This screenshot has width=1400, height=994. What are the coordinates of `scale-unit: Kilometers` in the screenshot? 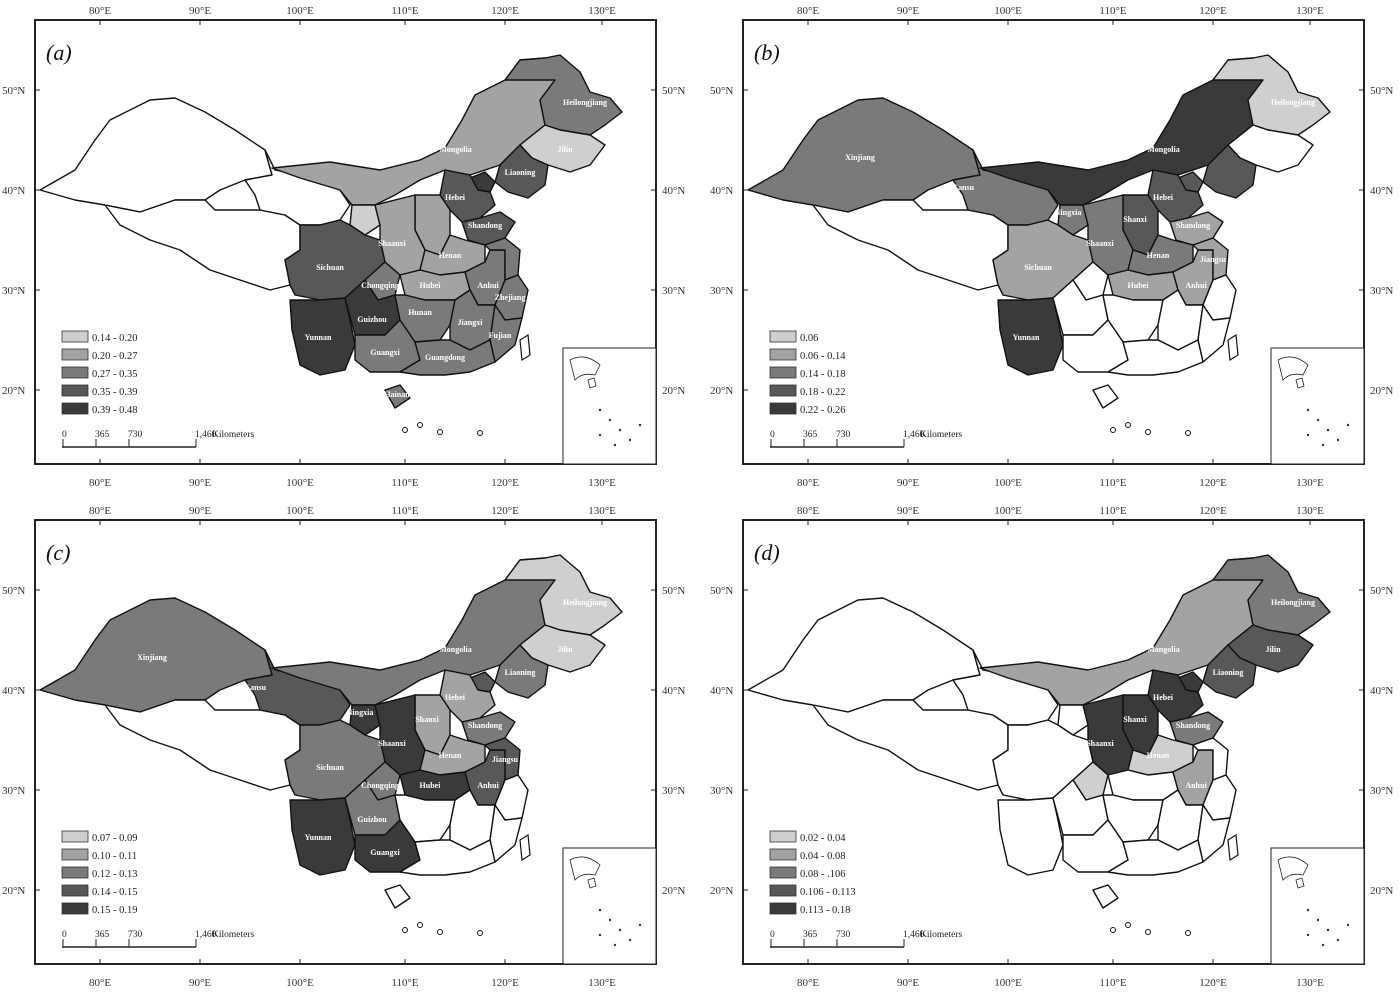 It's located at (941, 435).